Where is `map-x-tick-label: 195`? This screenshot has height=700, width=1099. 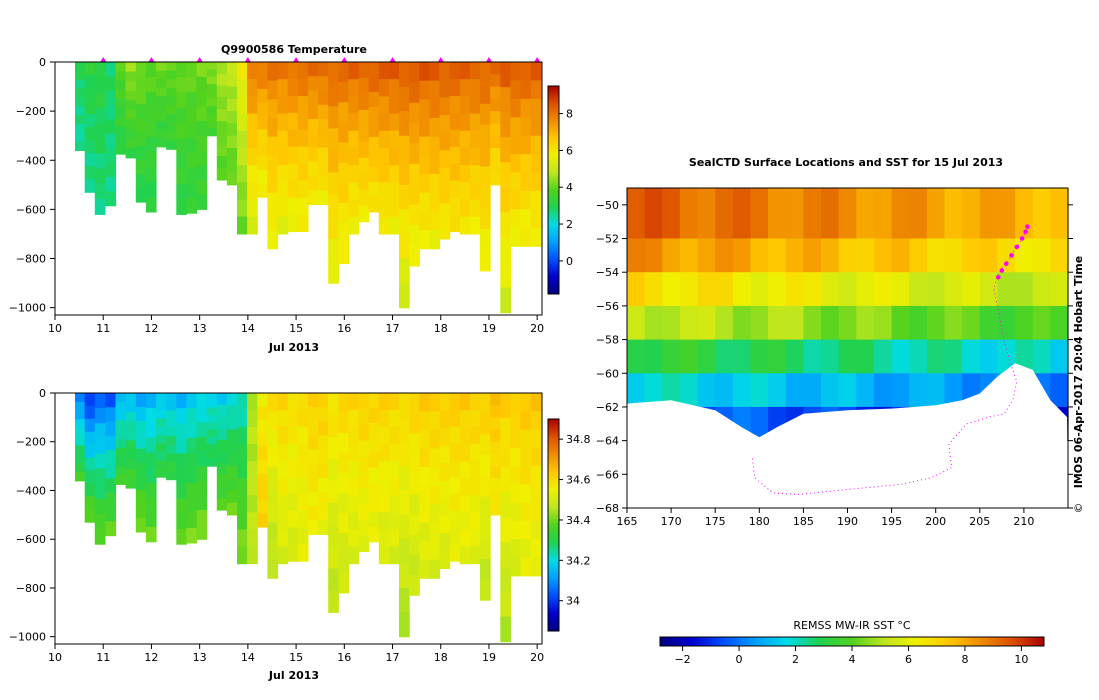
map-x-tick-label: 195 is located at coordinates (891, 521).